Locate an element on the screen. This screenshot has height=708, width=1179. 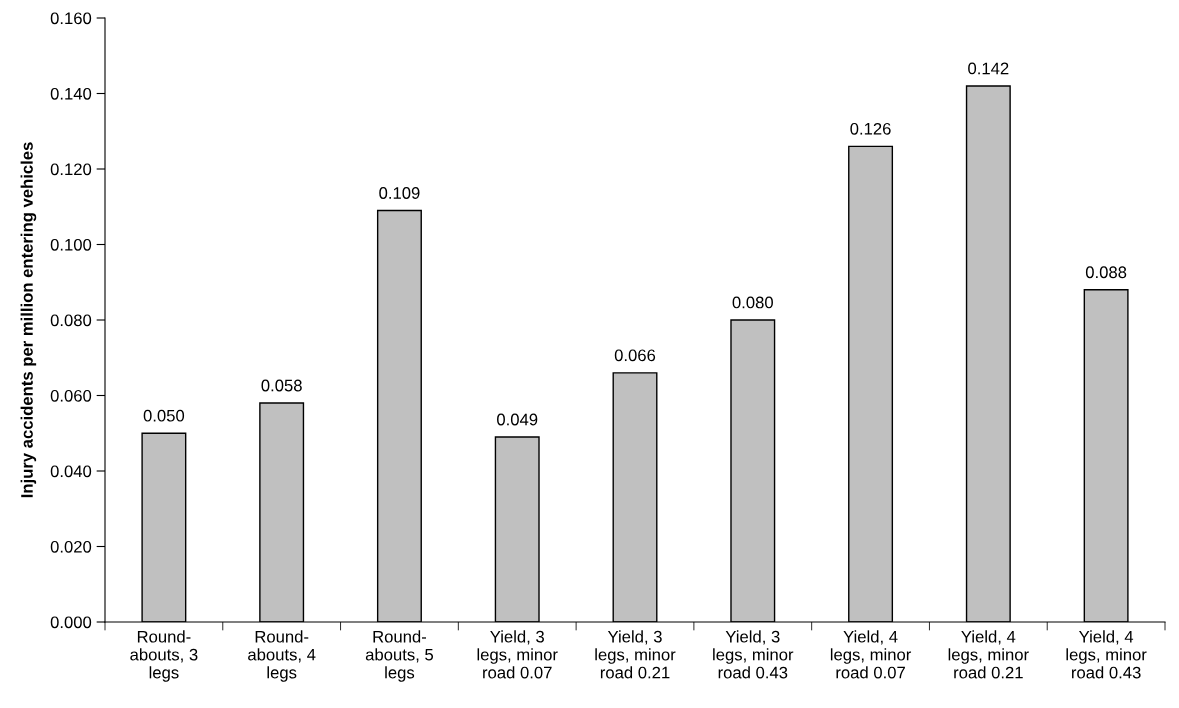
data-label: 0.080 is located at coordinates (752, 302).